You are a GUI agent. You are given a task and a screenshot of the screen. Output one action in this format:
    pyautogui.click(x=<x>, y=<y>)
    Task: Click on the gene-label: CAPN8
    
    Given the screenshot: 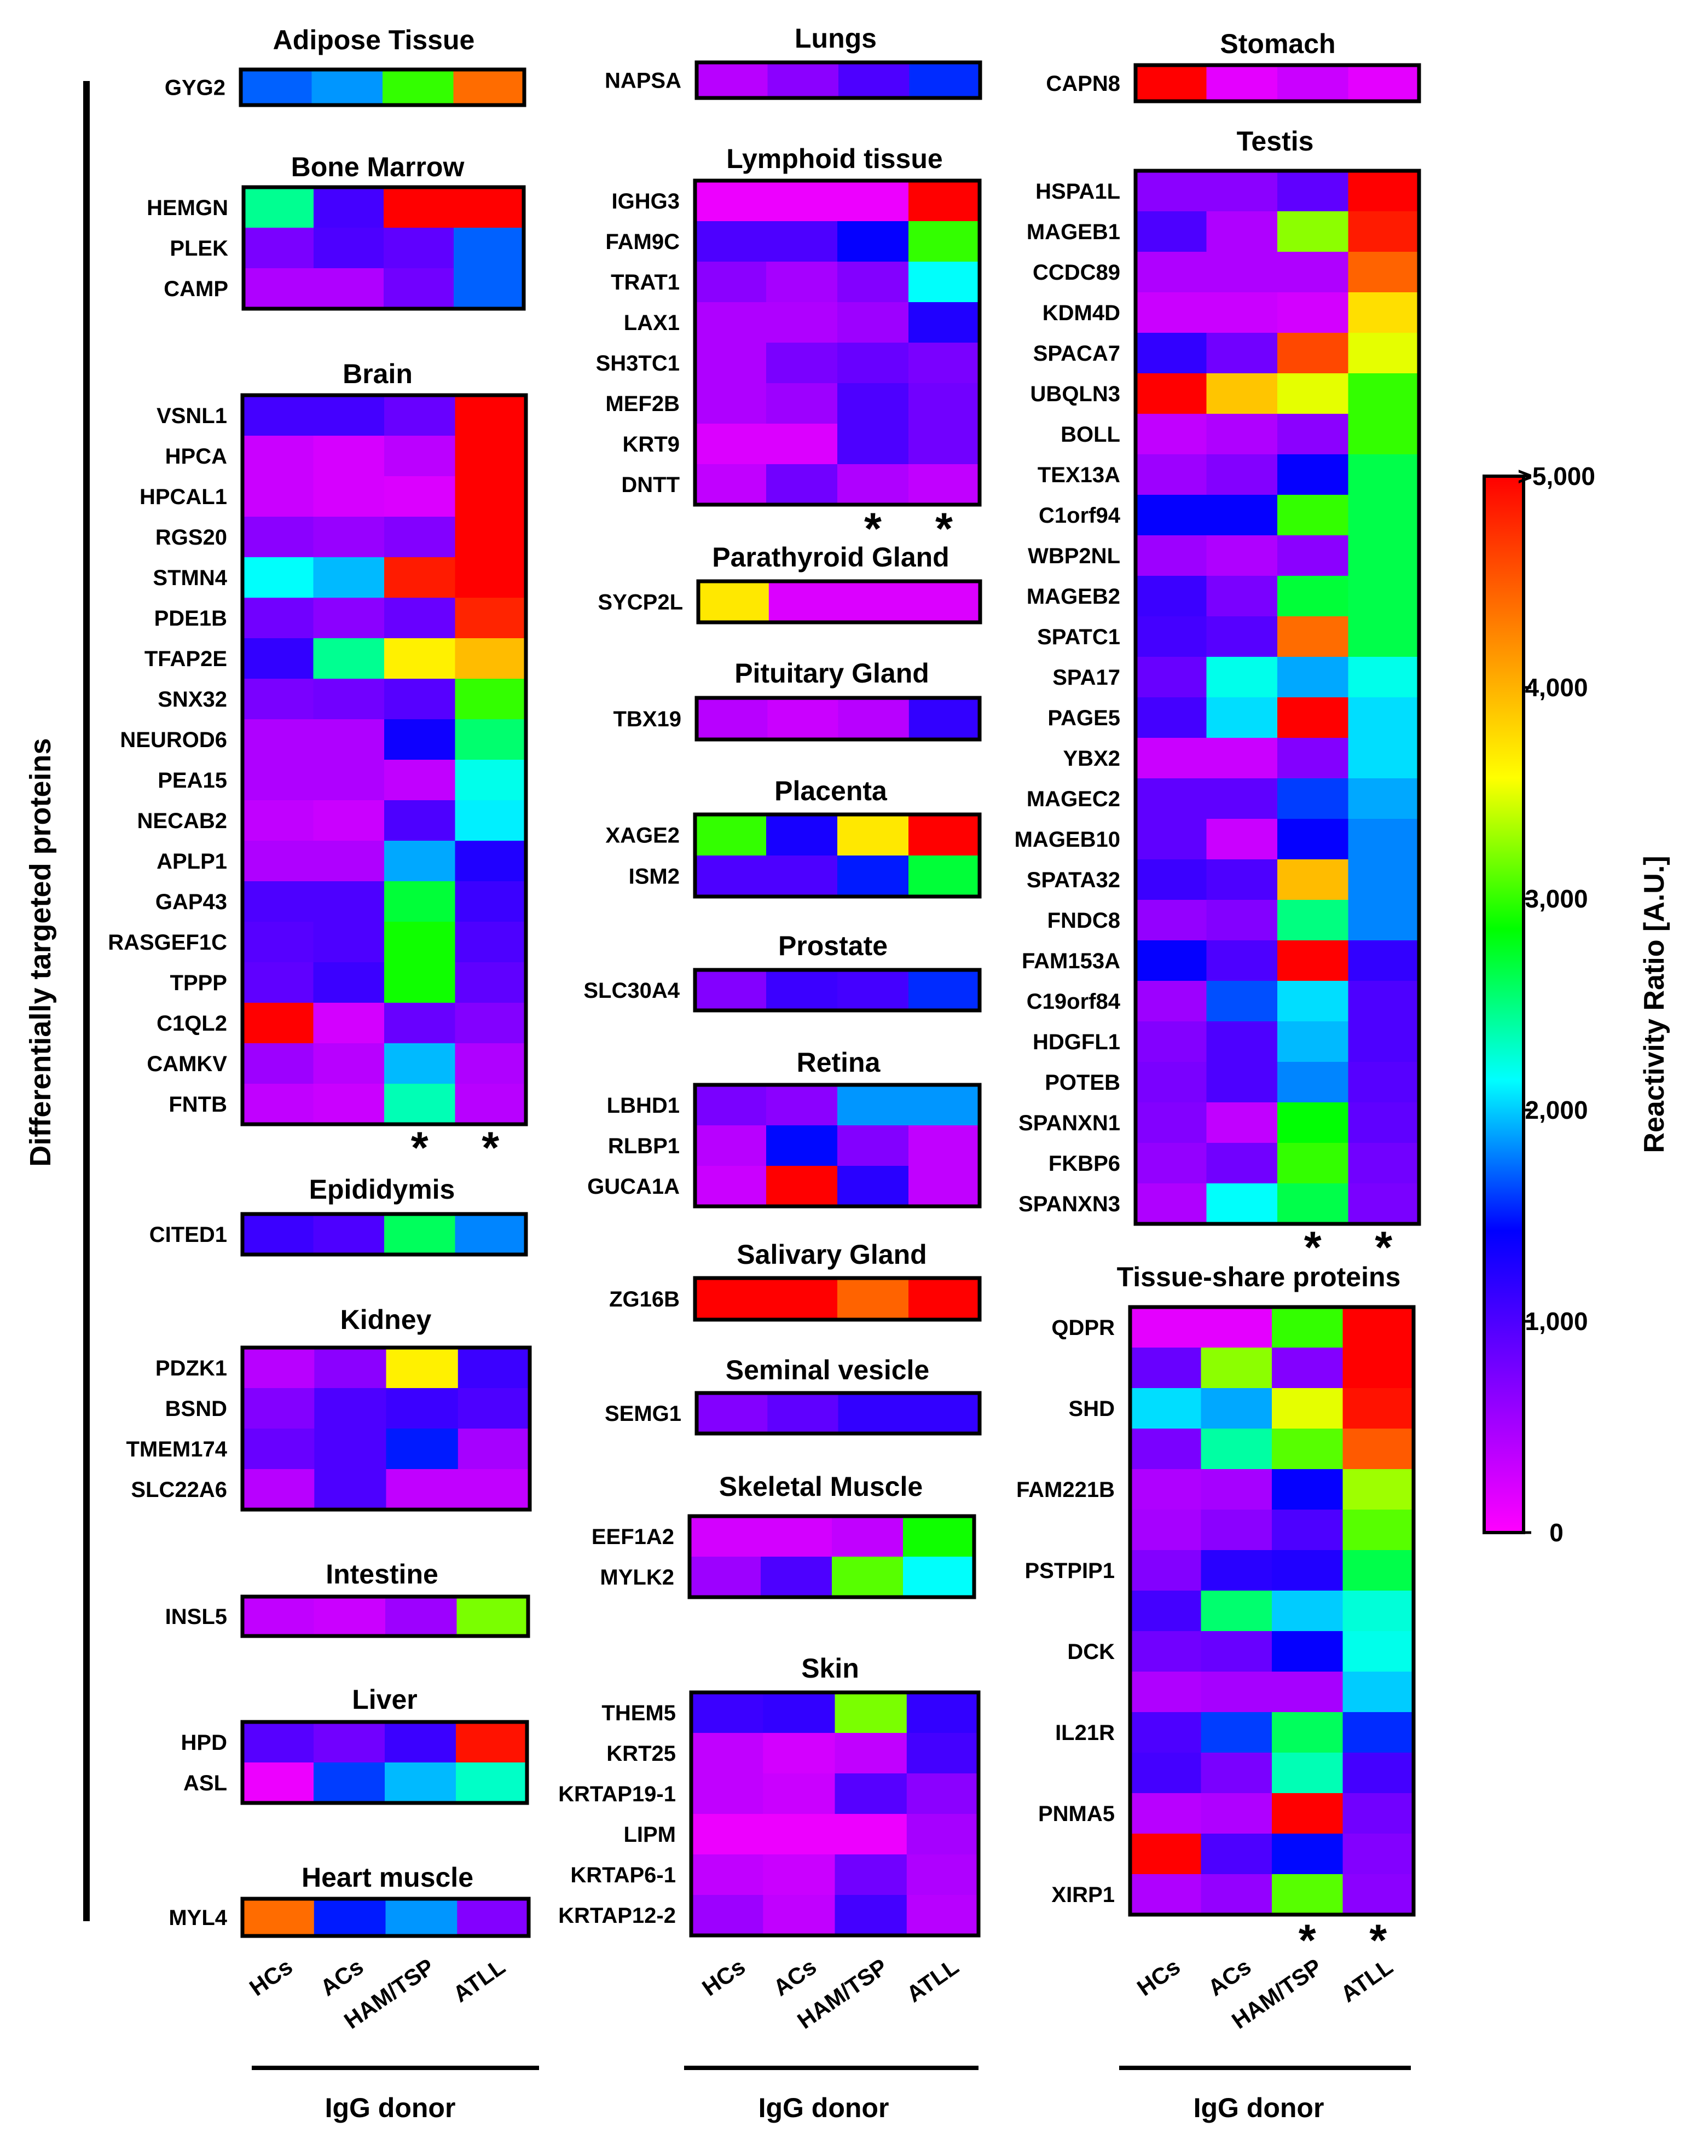 What is the action you would take?
    pyautogui.click(x=1083, y=84)
    